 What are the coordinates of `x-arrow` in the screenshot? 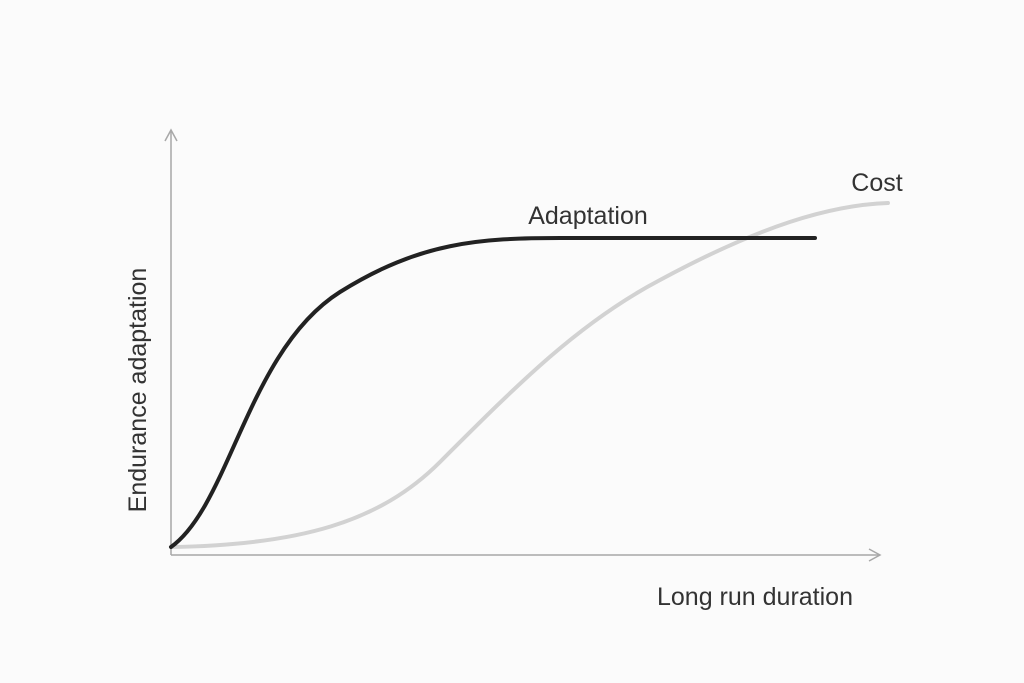 It's located at (875, 555).